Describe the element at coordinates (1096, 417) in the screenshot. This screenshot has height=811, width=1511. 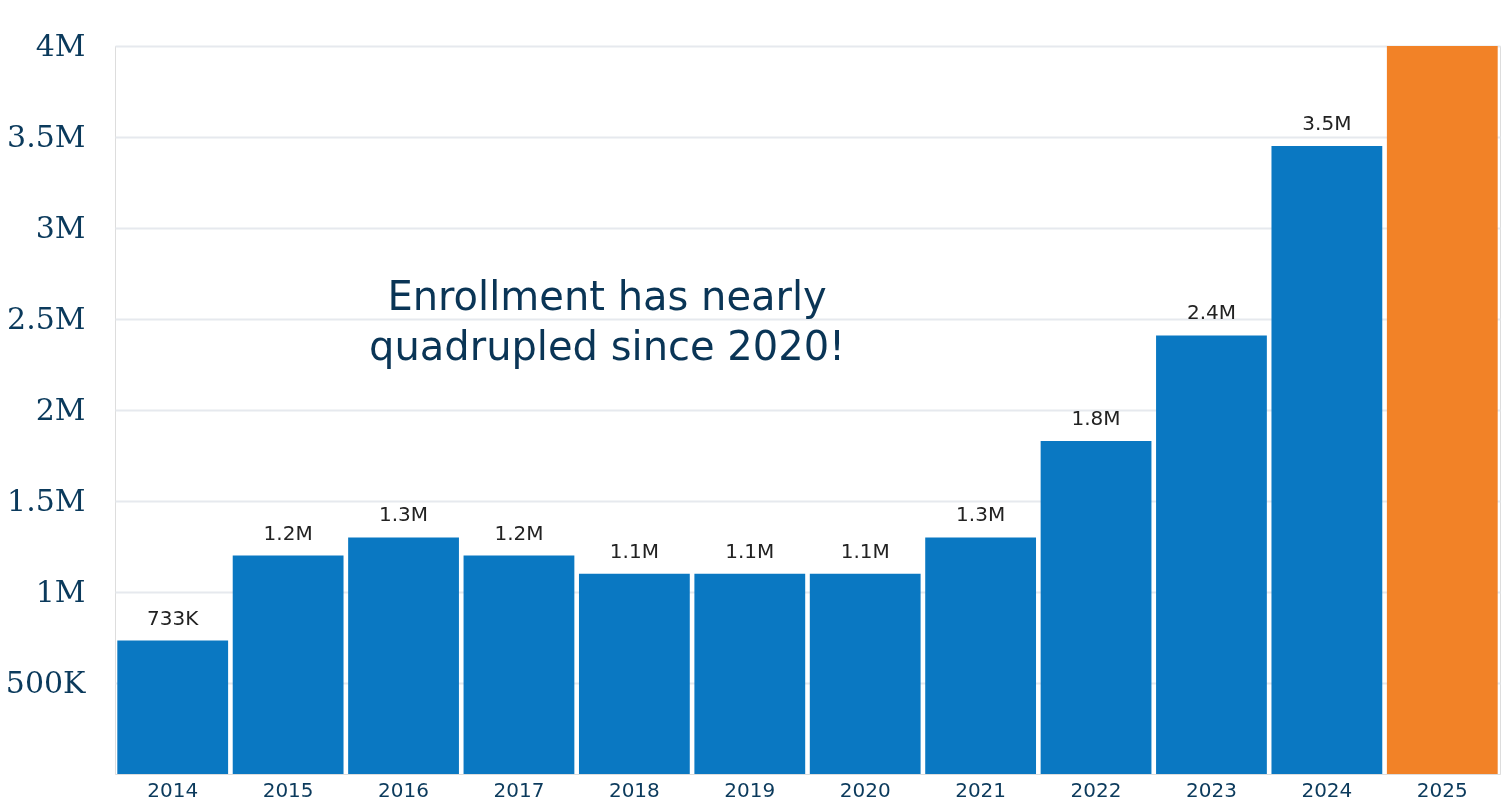
I see `data-label: 1.8M` at that location.